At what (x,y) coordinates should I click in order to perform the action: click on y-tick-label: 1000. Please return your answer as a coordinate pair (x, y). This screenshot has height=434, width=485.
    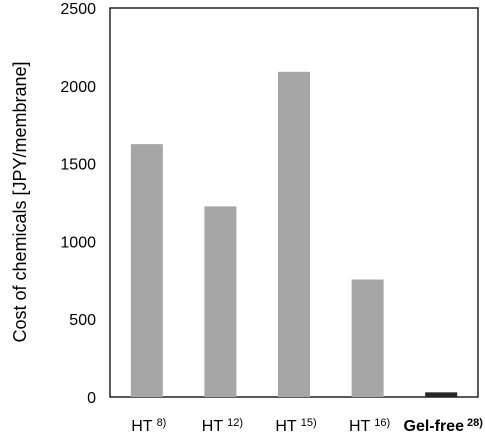
    Looking at the image, I should click on (78, 242).